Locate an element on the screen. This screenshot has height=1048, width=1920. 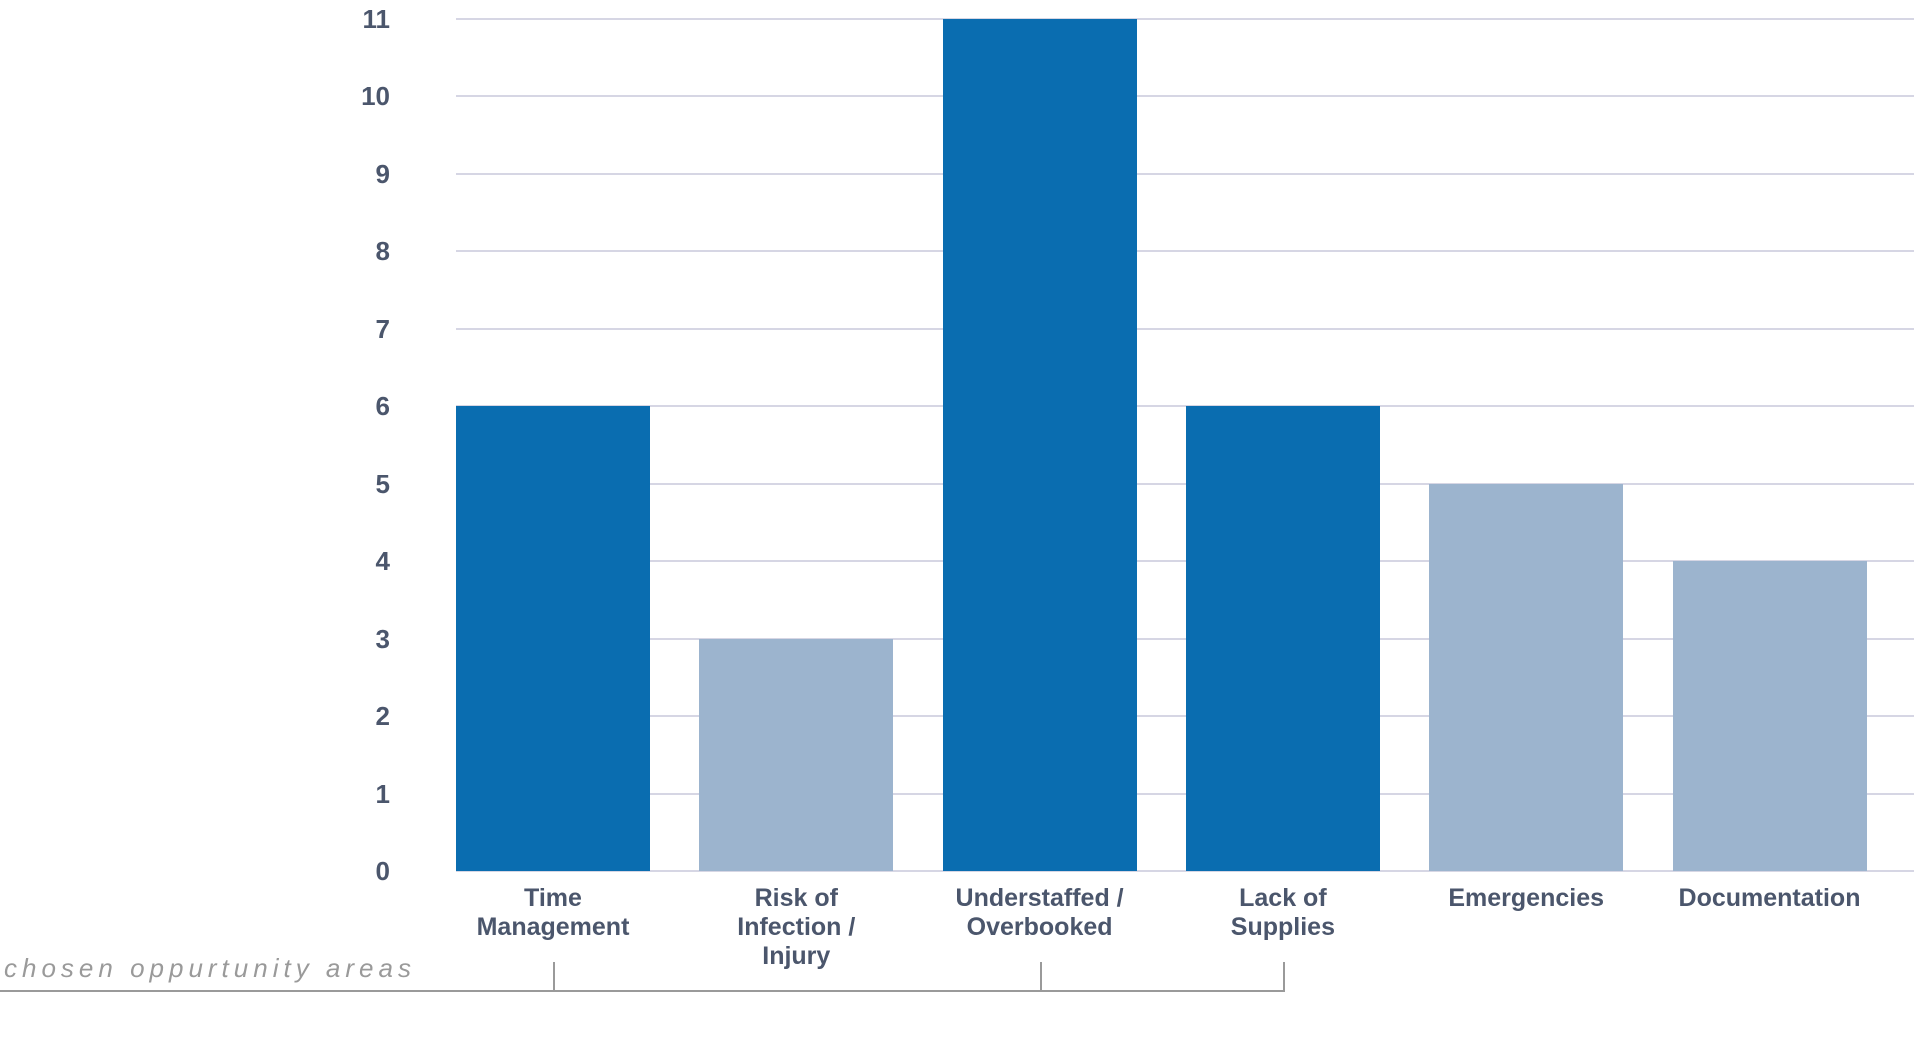
bar-understaffed-overbooked is located at coordinates (1039, 444).